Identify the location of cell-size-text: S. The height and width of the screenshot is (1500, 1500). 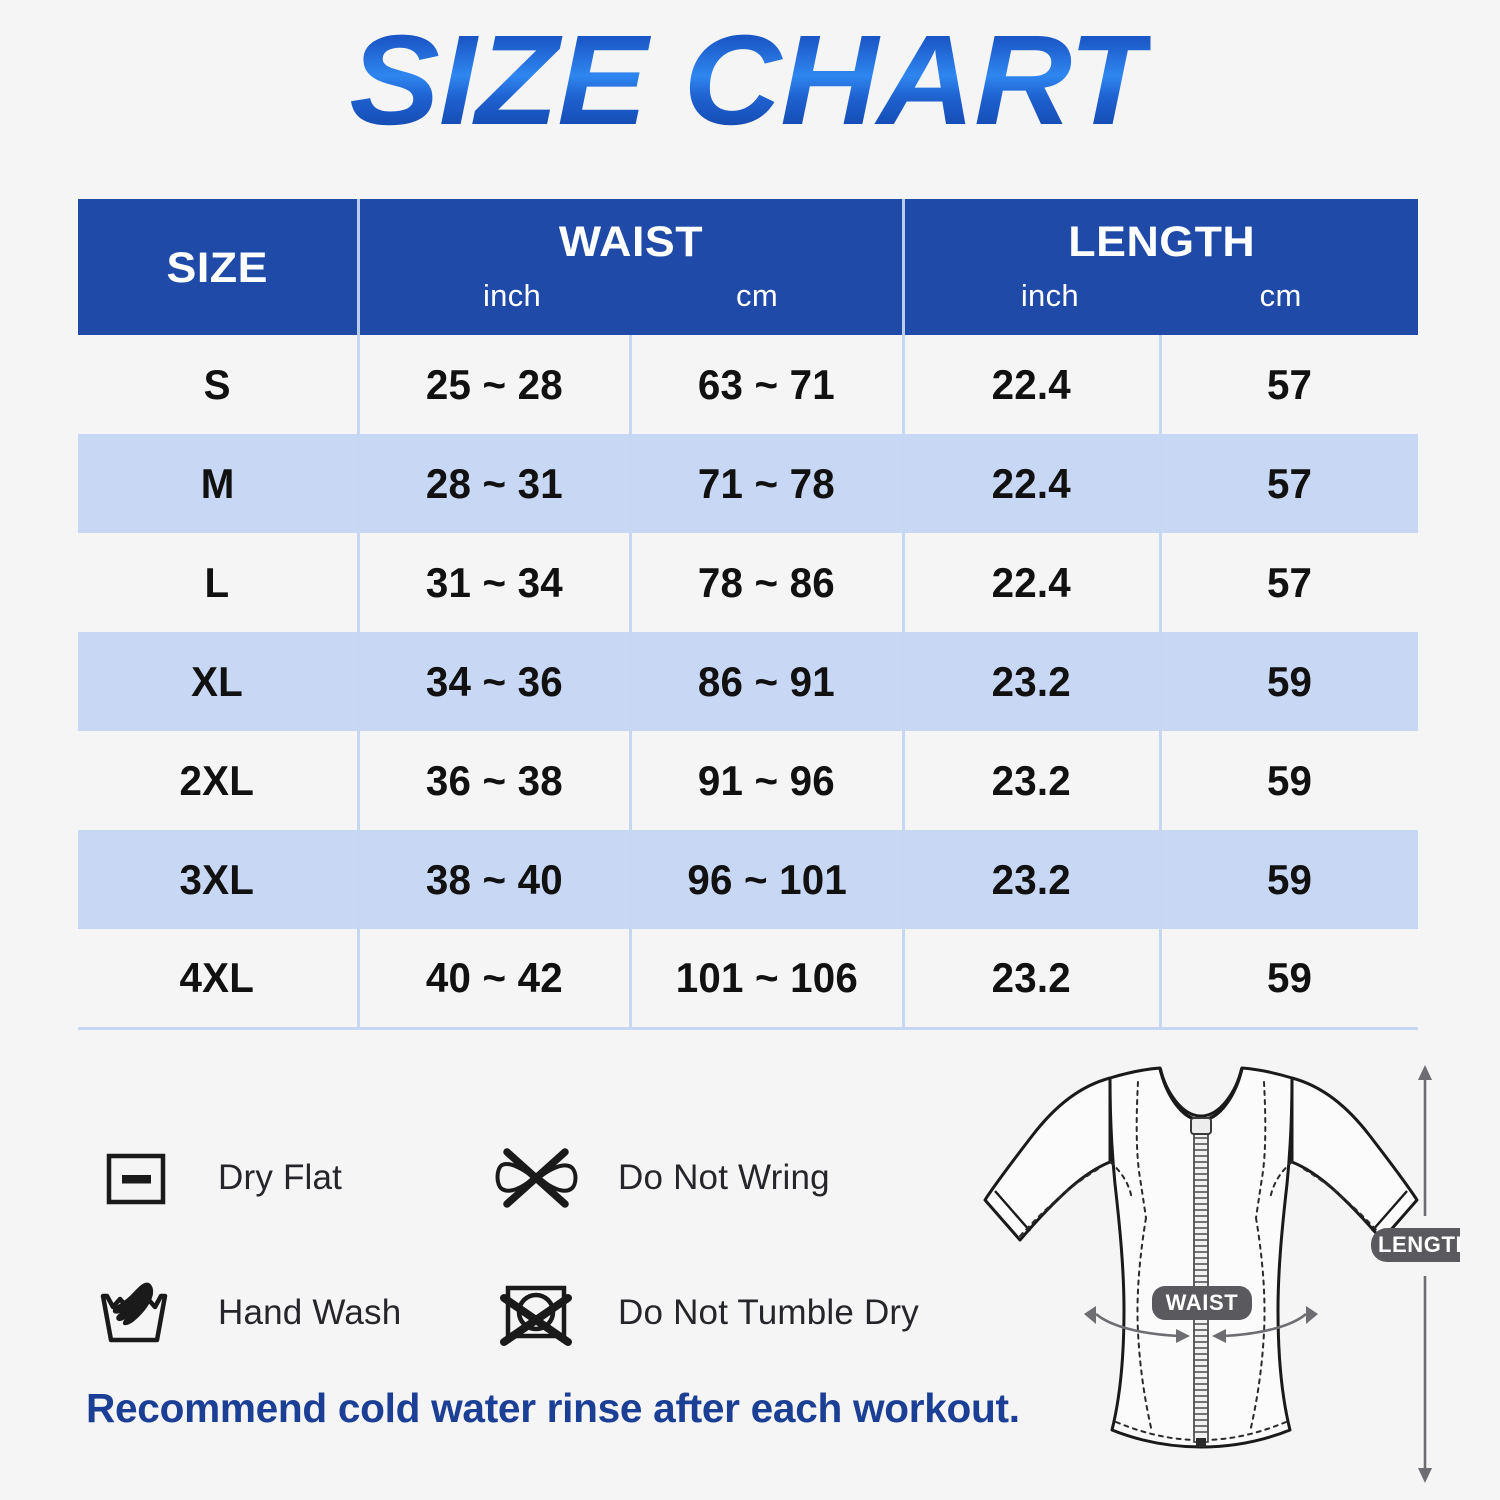
(217, 384).